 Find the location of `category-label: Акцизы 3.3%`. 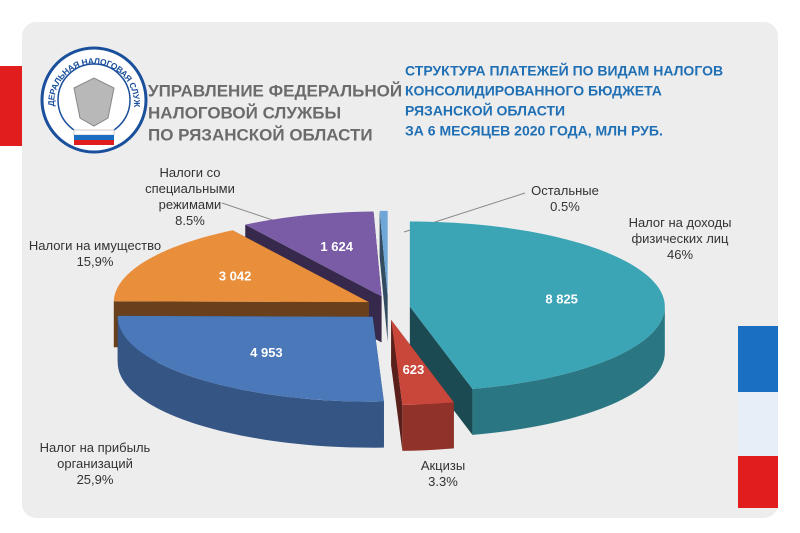

category-label: Акцизы 3.3% is located at coordinates (443, 474).